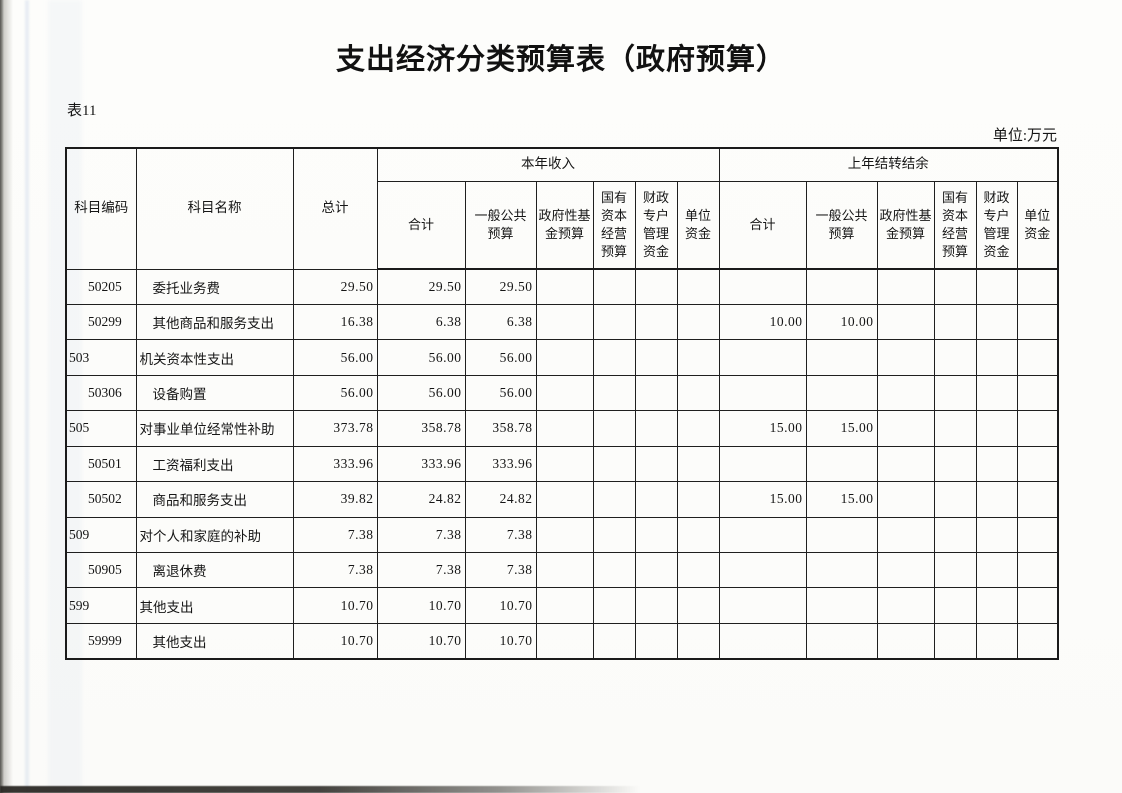  What do you see at coordinates (562, 535) in the screenshot?
I see `table-row: 509 对个人和家庭的补助 7.38 7.38 7.38` at bounding box center [562, 535].